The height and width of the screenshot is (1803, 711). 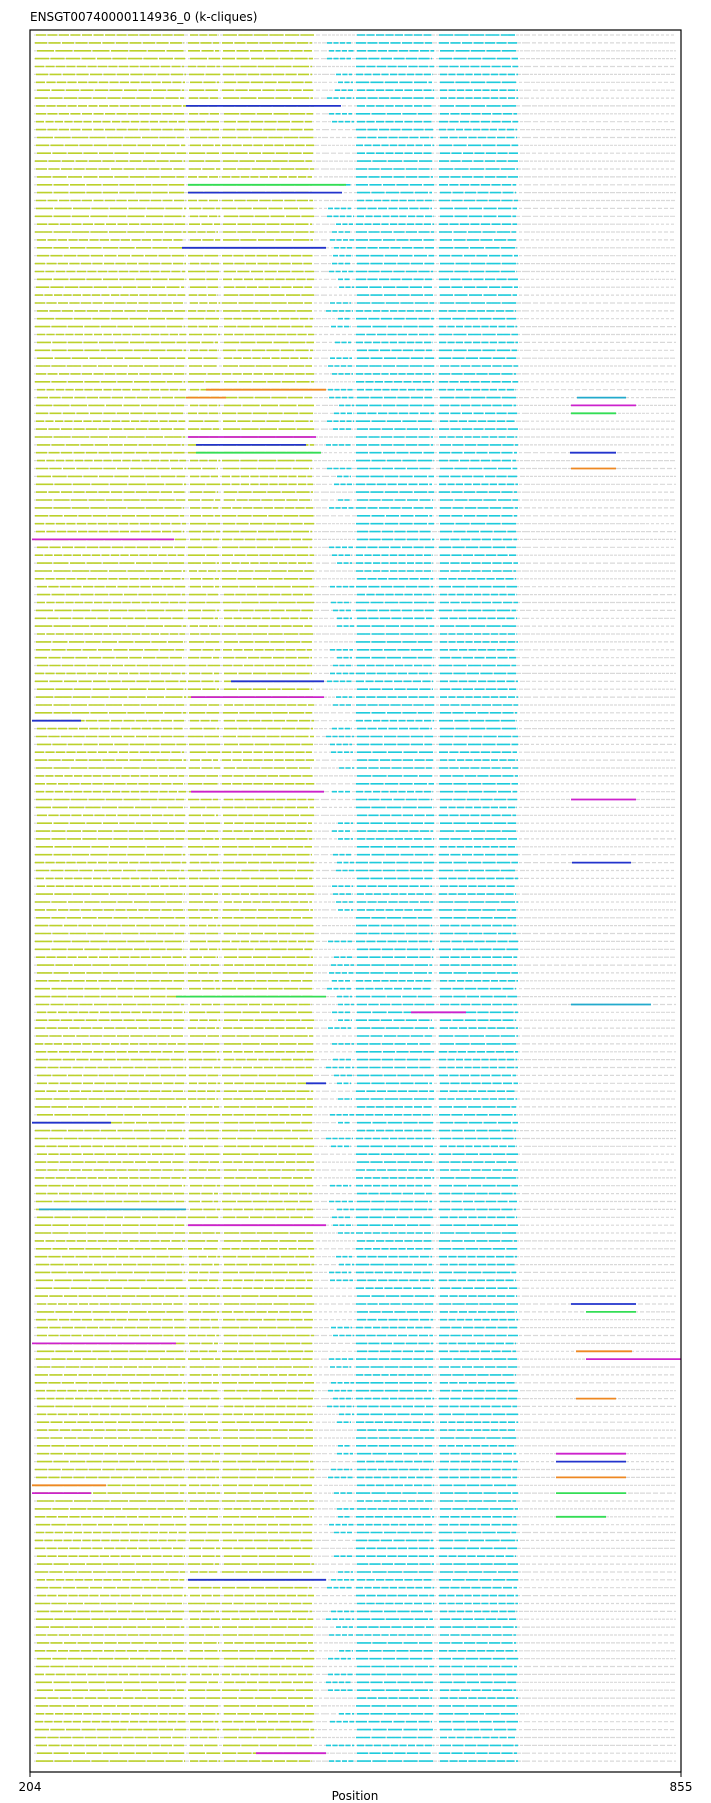 I want to click on x-axis-label: Position, so click(x=355, y=1796).